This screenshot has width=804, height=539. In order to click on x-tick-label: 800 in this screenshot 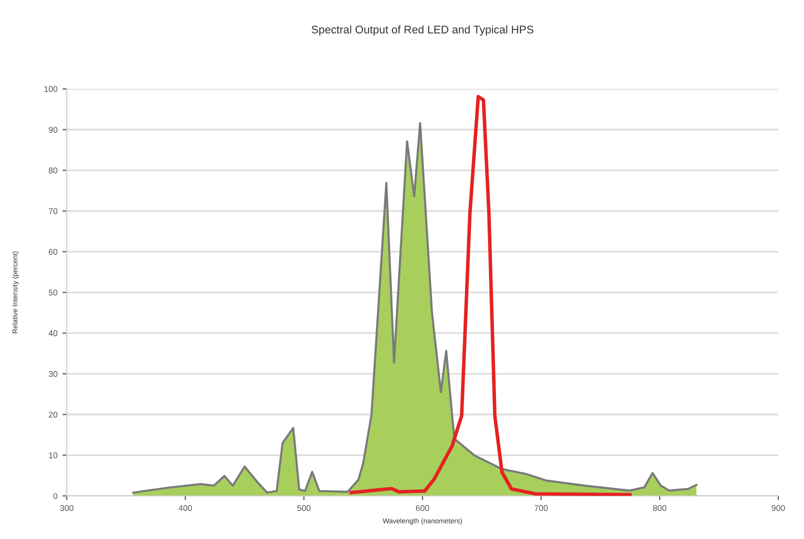, I will do `click(659, 508)`.